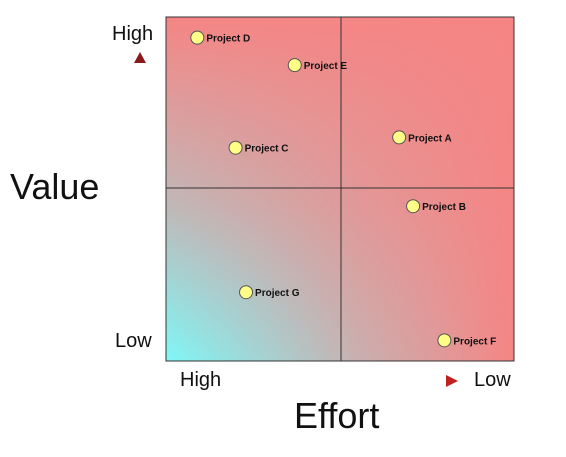 The image size is (566, 457). Describe the element at coordinates (55, 186) in the screenshot. I see `y-axis-title: Value` at that location.